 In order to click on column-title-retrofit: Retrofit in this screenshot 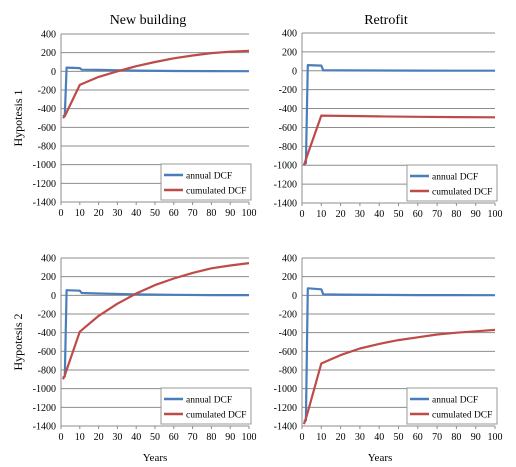, I will do `click(386, 20)`.